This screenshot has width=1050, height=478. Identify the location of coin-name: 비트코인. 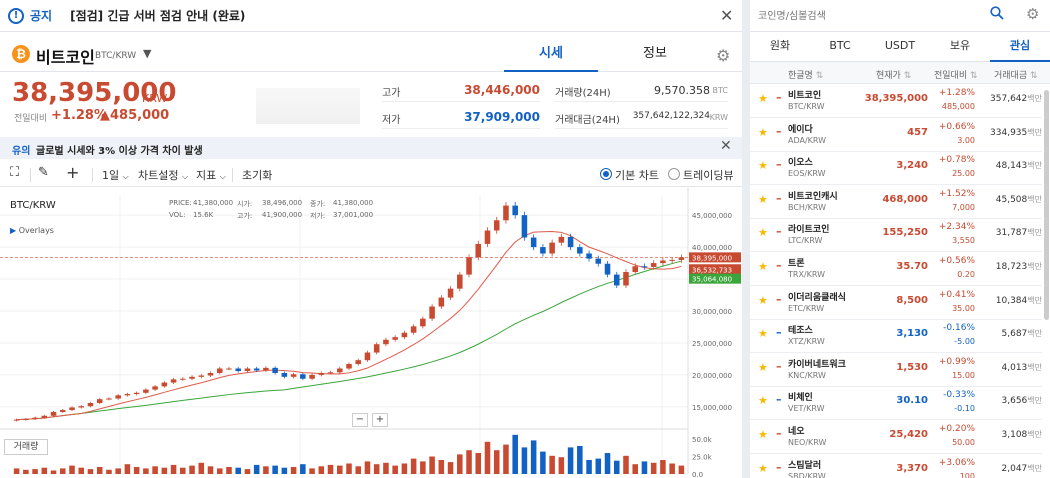
(65, 57).